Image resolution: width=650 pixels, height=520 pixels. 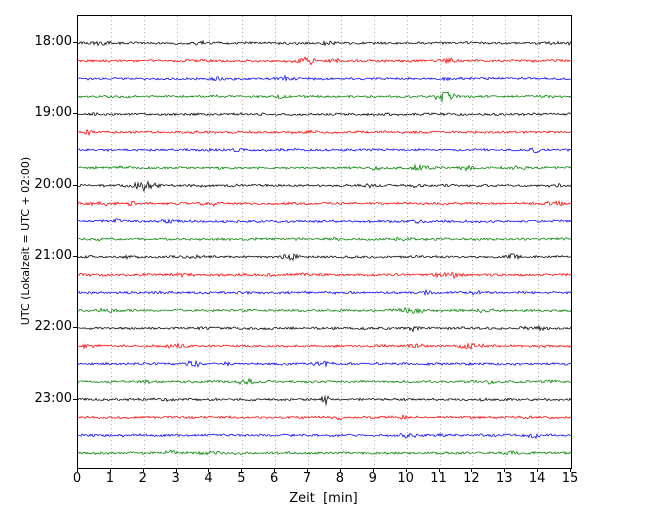 I want to click on x-tick-label: 5, so click(x=241, y=478).